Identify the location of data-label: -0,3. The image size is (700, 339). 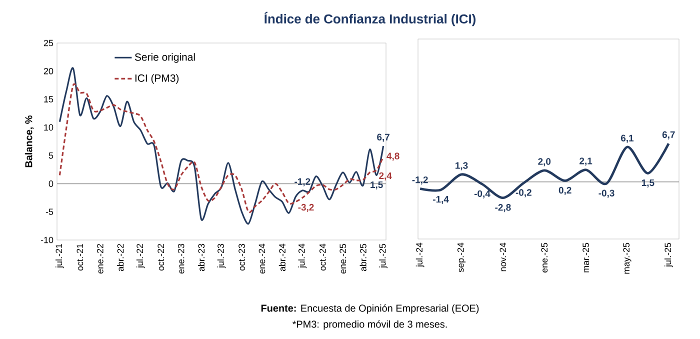
(606, 194).